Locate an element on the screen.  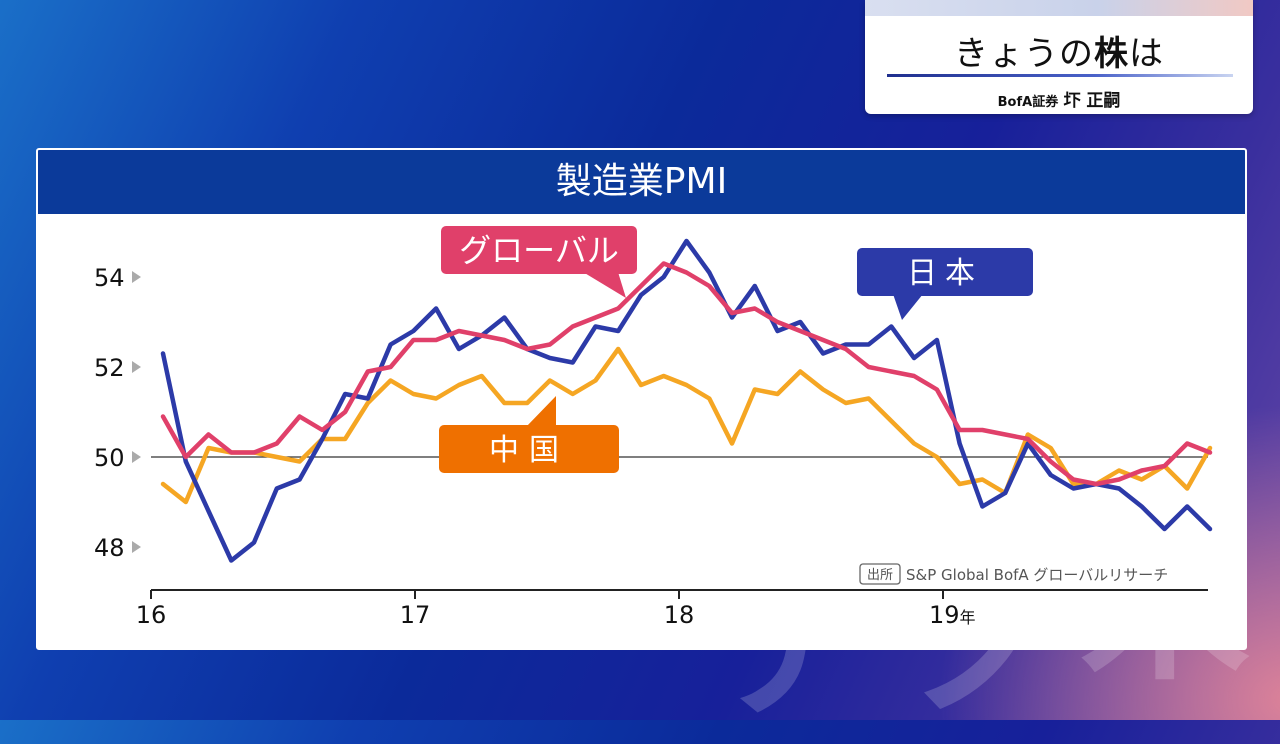
program-title: きょうの株は is located at coordinates (1059, 50).